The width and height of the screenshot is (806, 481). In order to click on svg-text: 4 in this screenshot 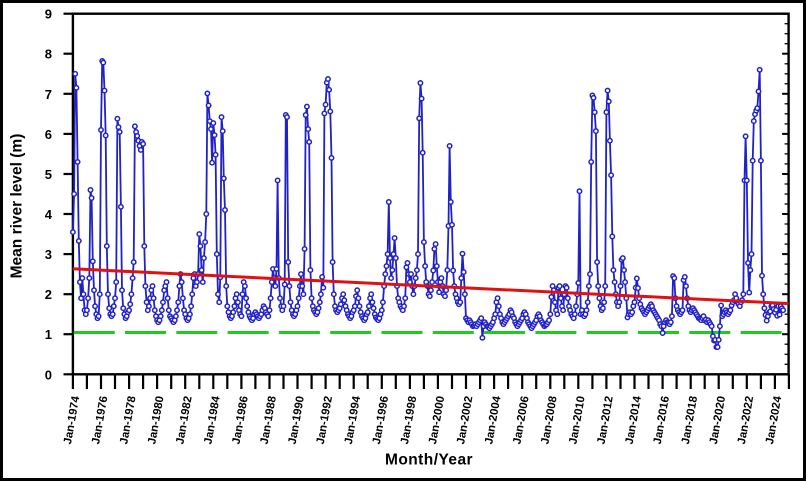, I will do `click(49, 214)`.